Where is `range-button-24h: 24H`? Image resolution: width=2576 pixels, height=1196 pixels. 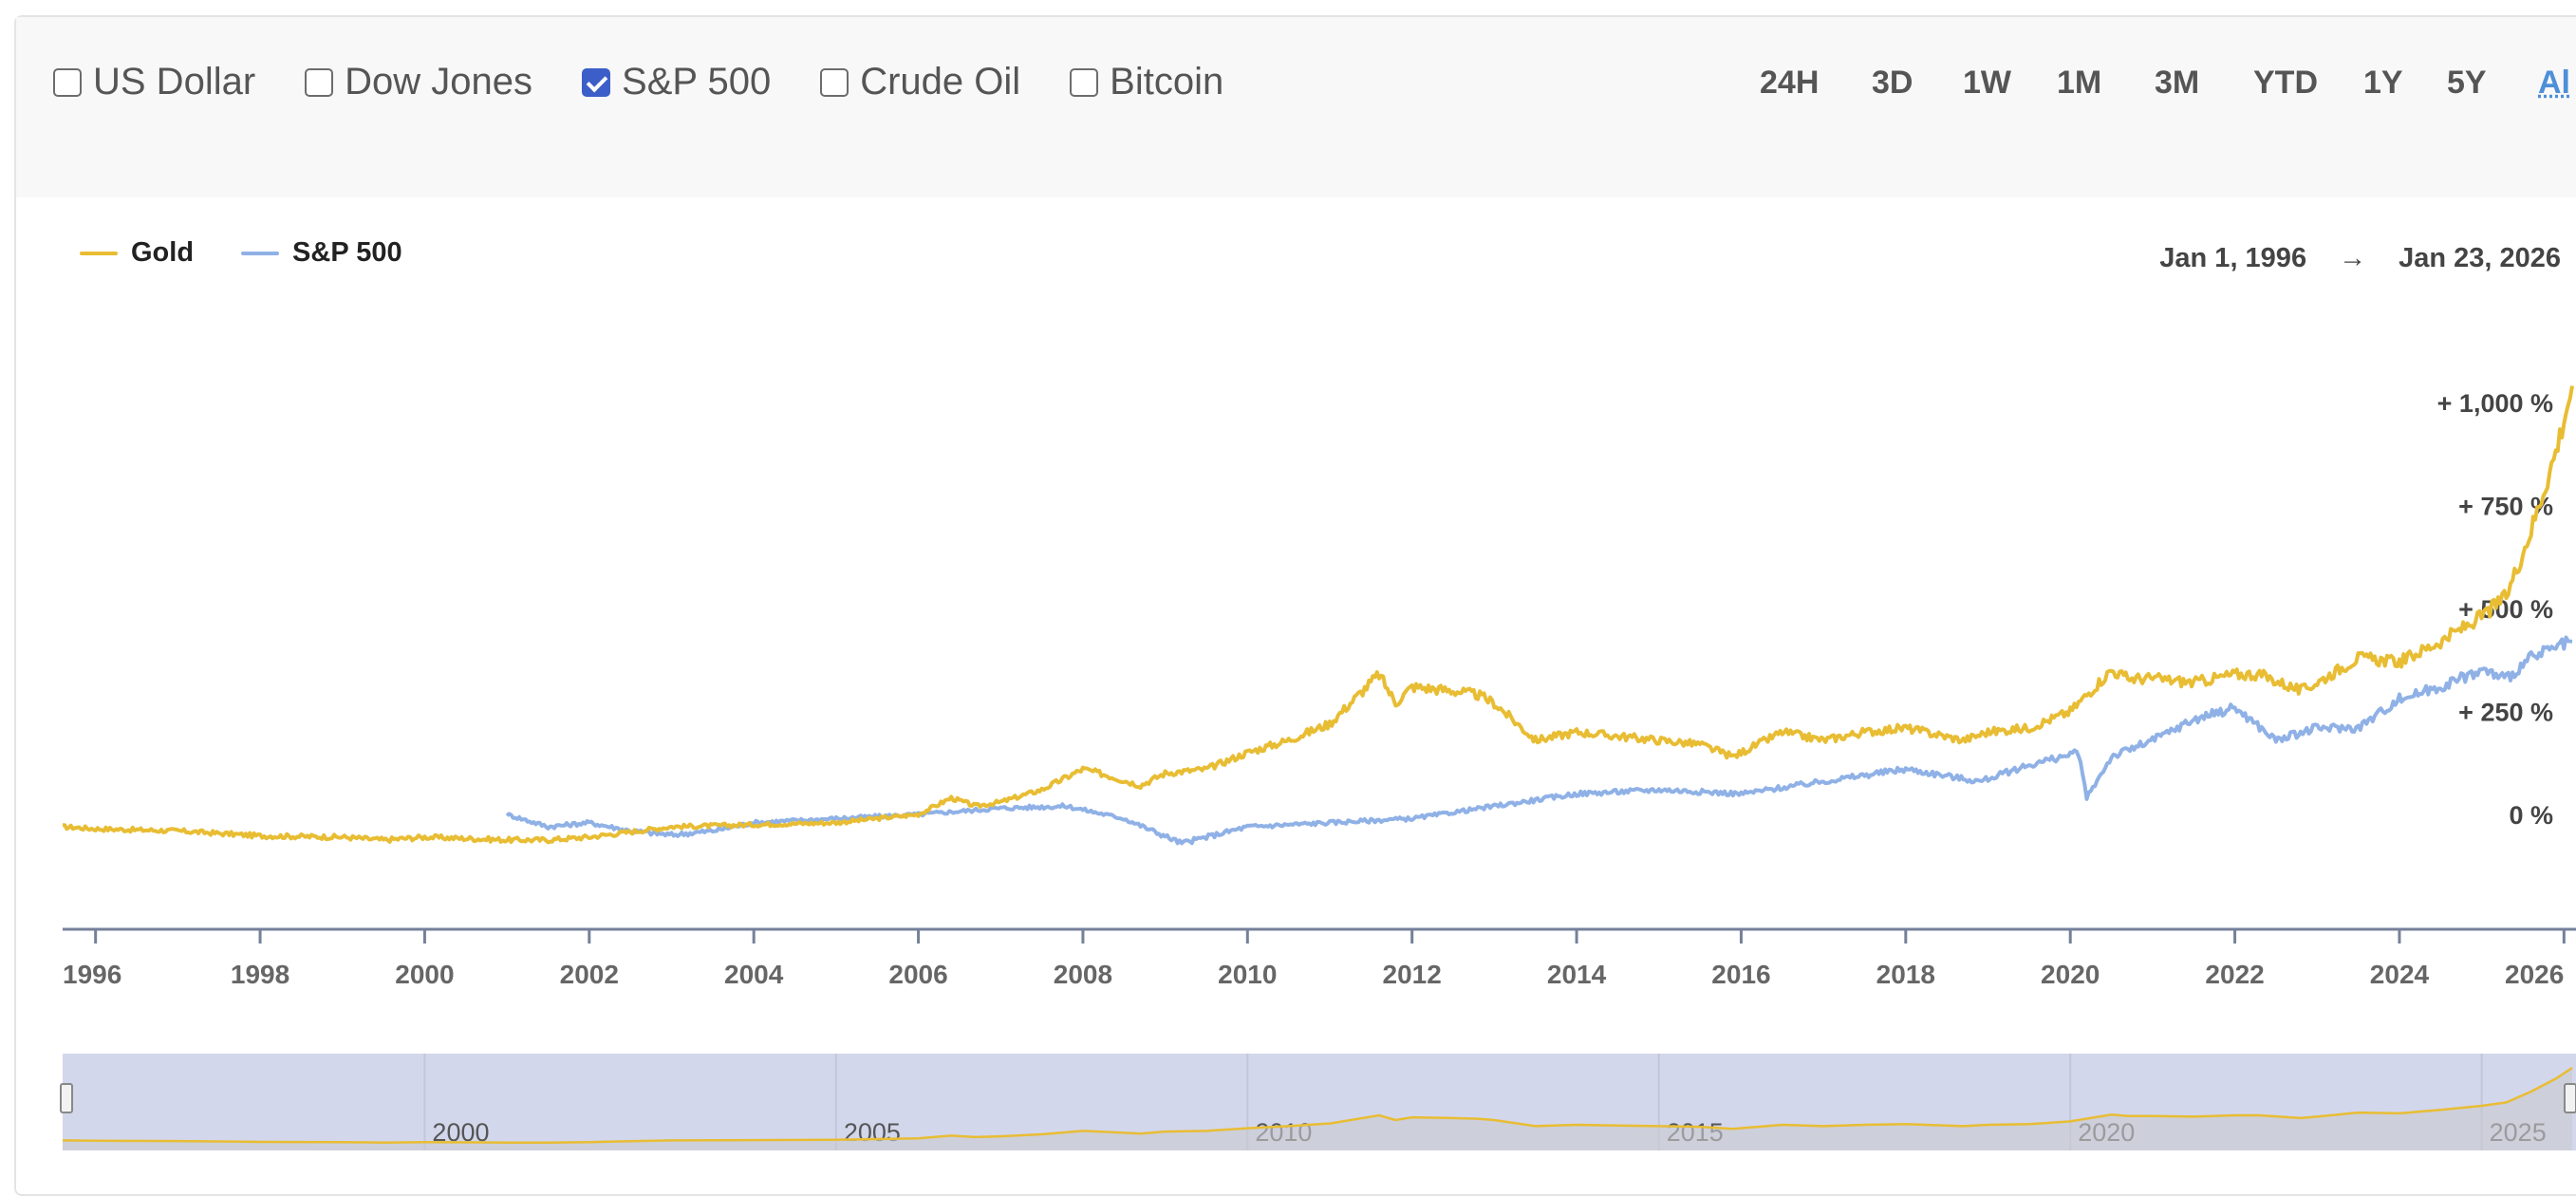
range-button-24h: 24H is located at coordinates (1790, 83).